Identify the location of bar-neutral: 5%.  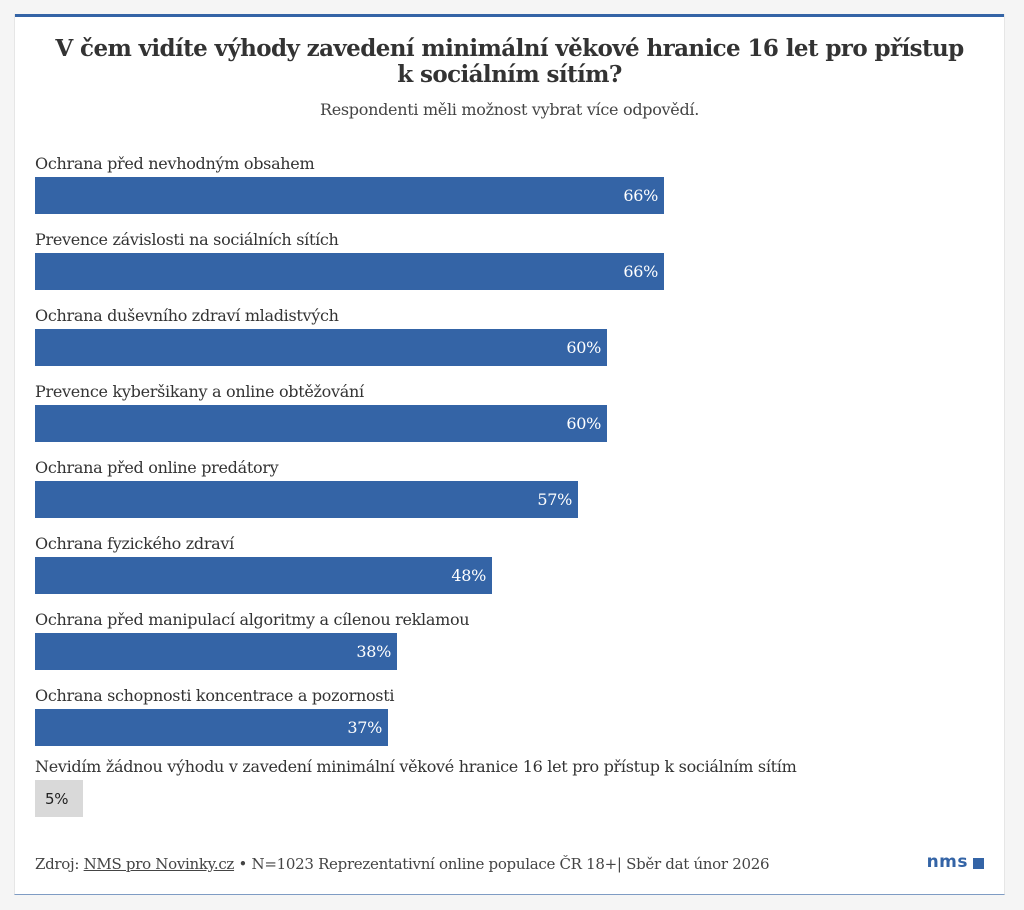
(59, 798).